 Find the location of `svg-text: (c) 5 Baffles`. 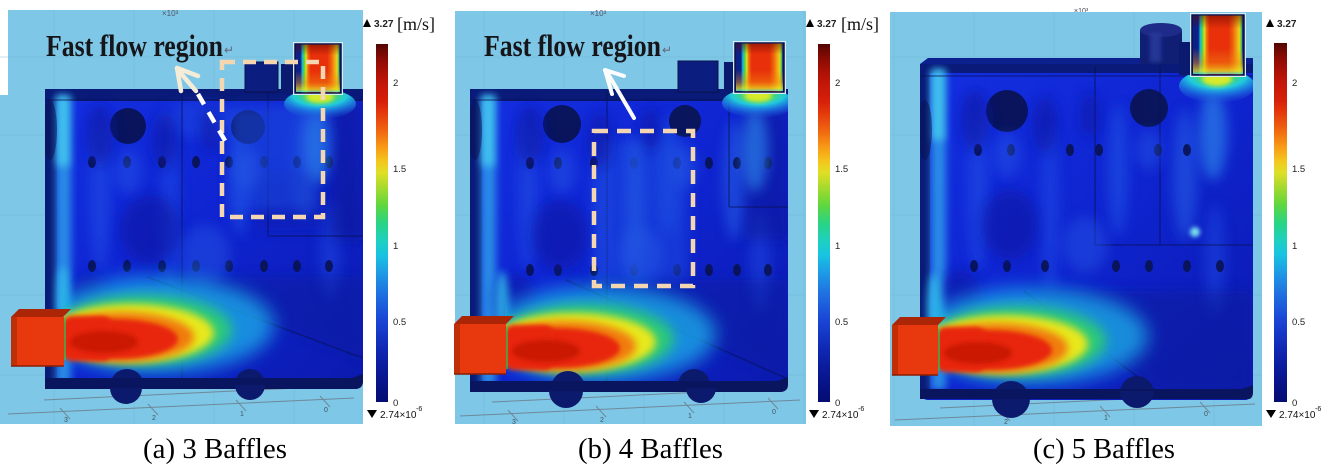

svg-text: (c) 5 Baffles is located at coordinates (1104, 449).